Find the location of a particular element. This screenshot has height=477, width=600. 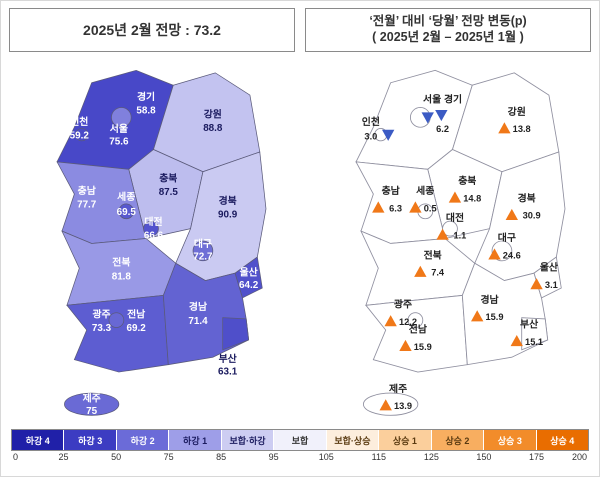

marker-jeonnam-name: 전남 is located at coordinates (417, 328).